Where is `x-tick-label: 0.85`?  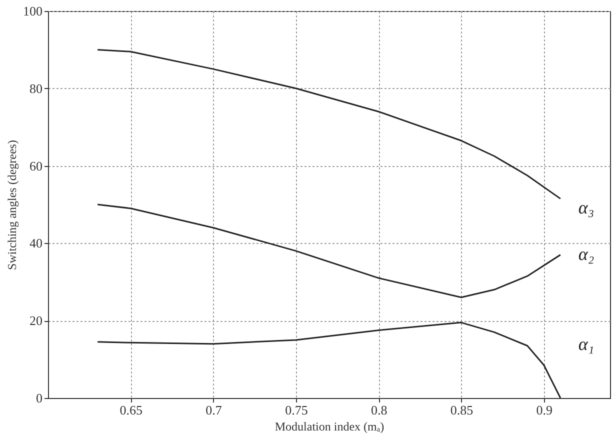
x-tick-label: 0.85 is located at coordinates (462, 410).